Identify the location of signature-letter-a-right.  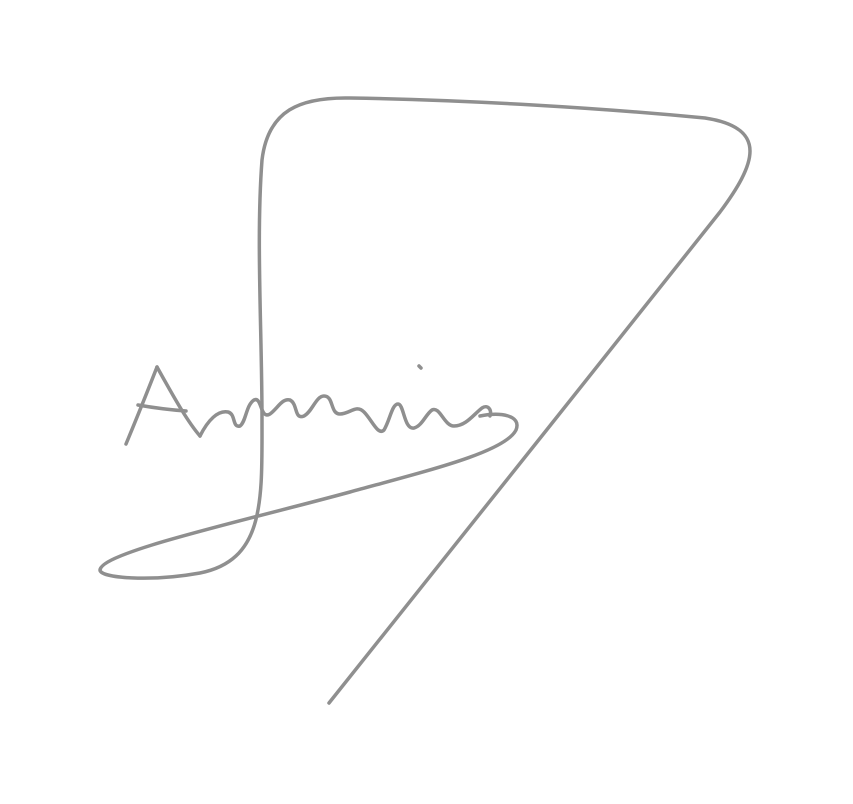
(178, 401).